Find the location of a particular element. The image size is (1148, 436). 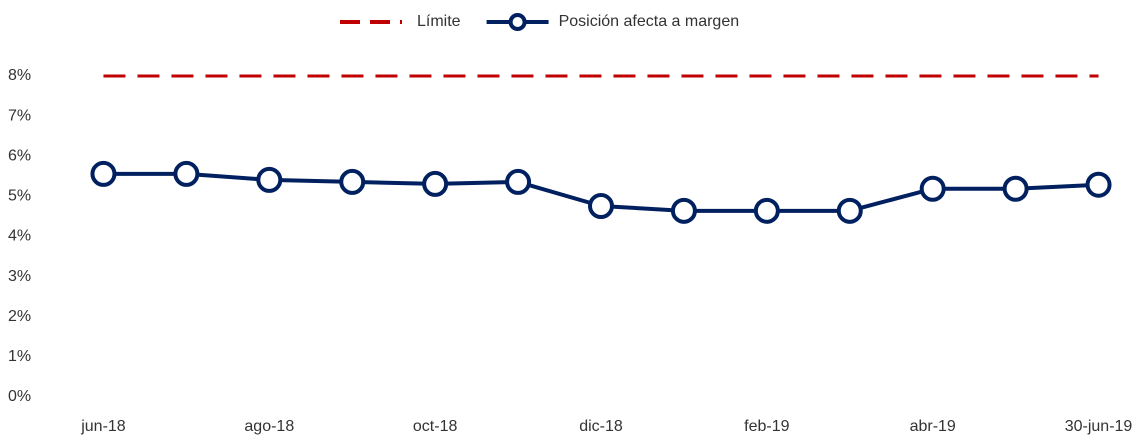

y-tick-label: 8% is located at coordinates (19, 75).